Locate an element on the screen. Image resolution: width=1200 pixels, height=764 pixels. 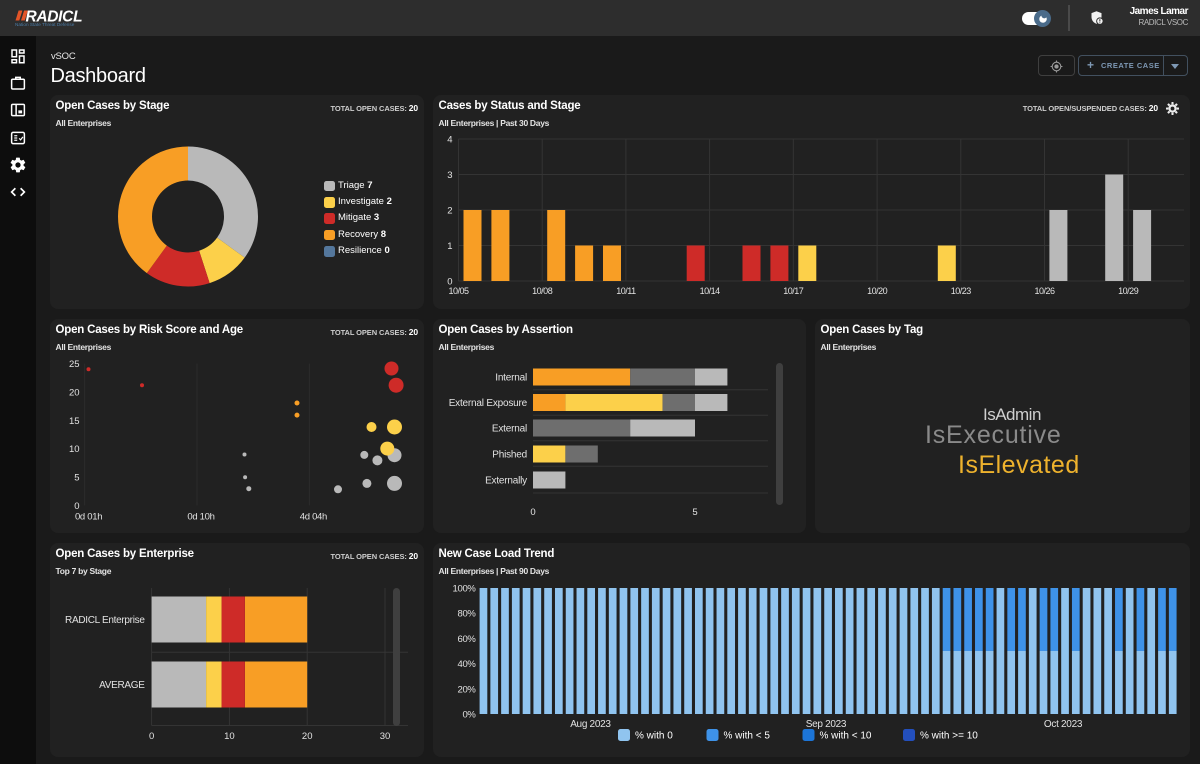
svg-text: 0d 10h is located at coordinates (200, 516).